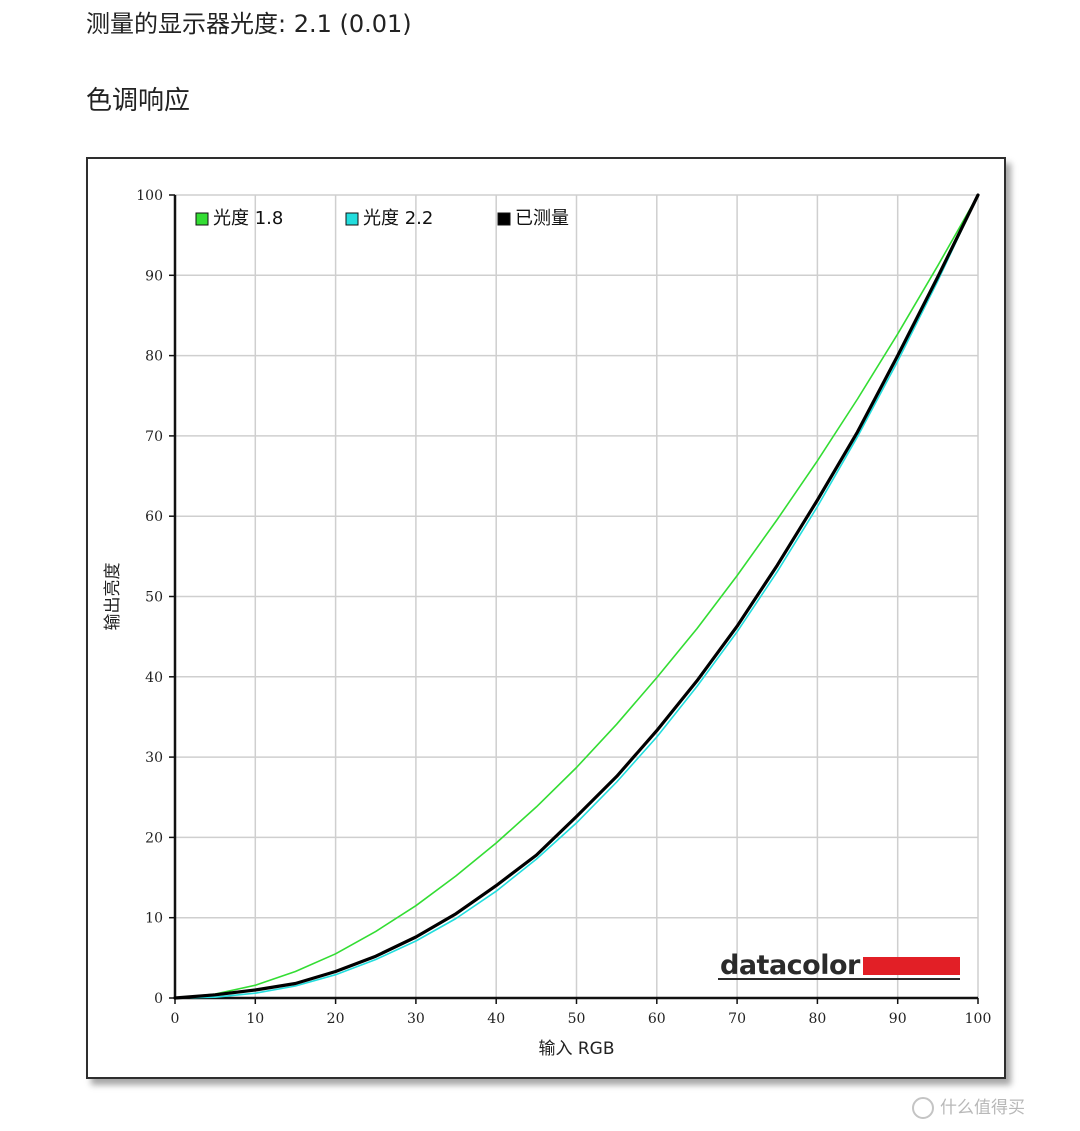  I want to click on legend-label-1: 光度 2.2, so click(398, 218).